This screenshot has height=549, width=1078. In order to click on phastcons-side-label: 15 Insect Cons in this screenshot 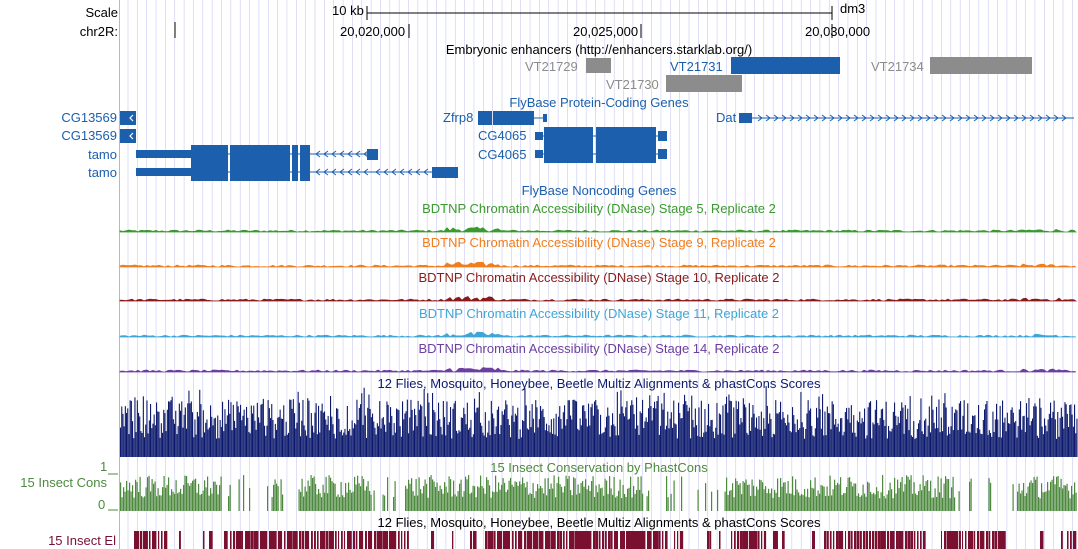, I will do `click(63, 482)`.